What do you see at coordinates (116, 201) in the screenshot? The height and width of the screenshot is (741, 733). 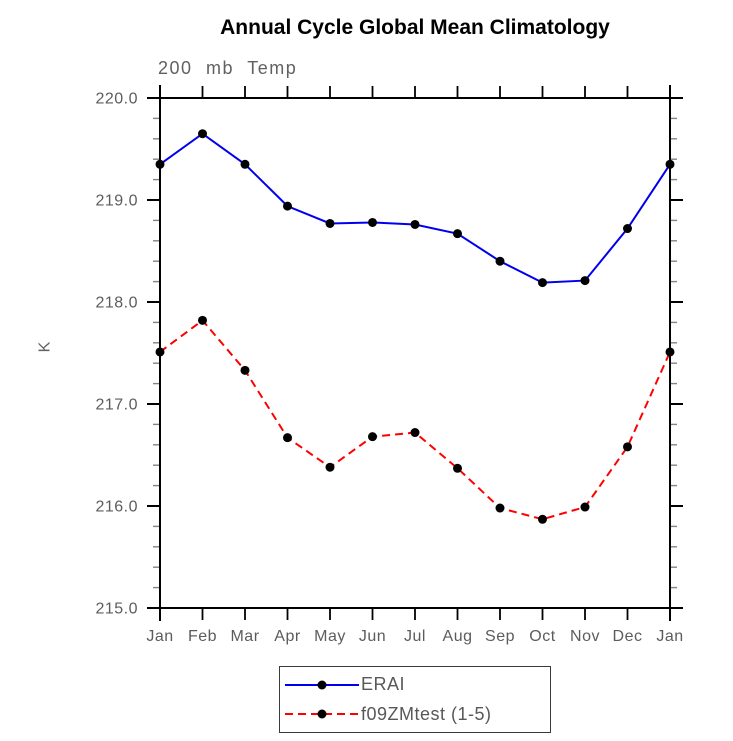 I see `y-tick-label: 219.0` at bounding box center [116, 201].